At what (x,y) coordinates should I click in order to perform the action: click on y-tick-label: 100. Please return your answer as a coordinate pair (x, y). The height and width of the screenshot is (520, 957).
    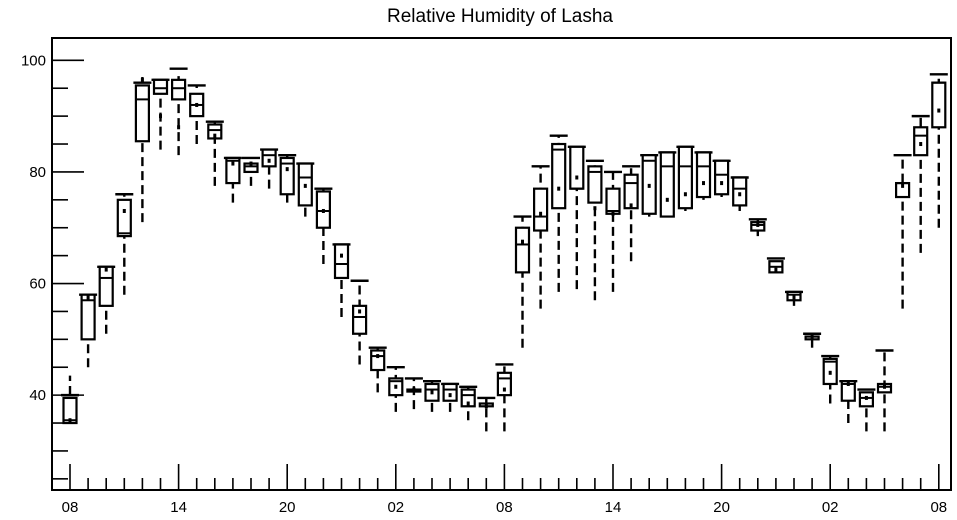
    Looking at the image, I should click on (33, 60).